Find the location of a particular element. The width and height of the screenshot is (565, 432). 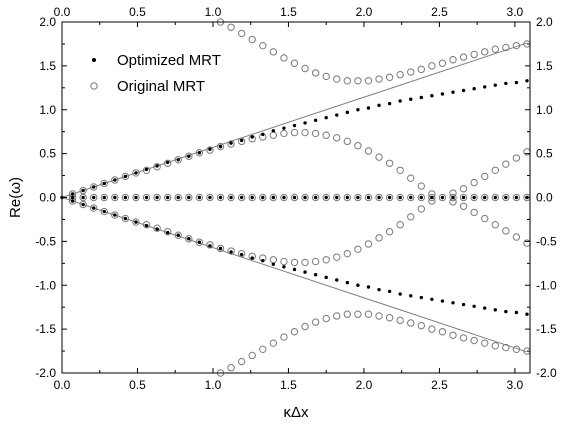

x-tick-label-bottom: 2.0 is located at coordinates (364, 385).